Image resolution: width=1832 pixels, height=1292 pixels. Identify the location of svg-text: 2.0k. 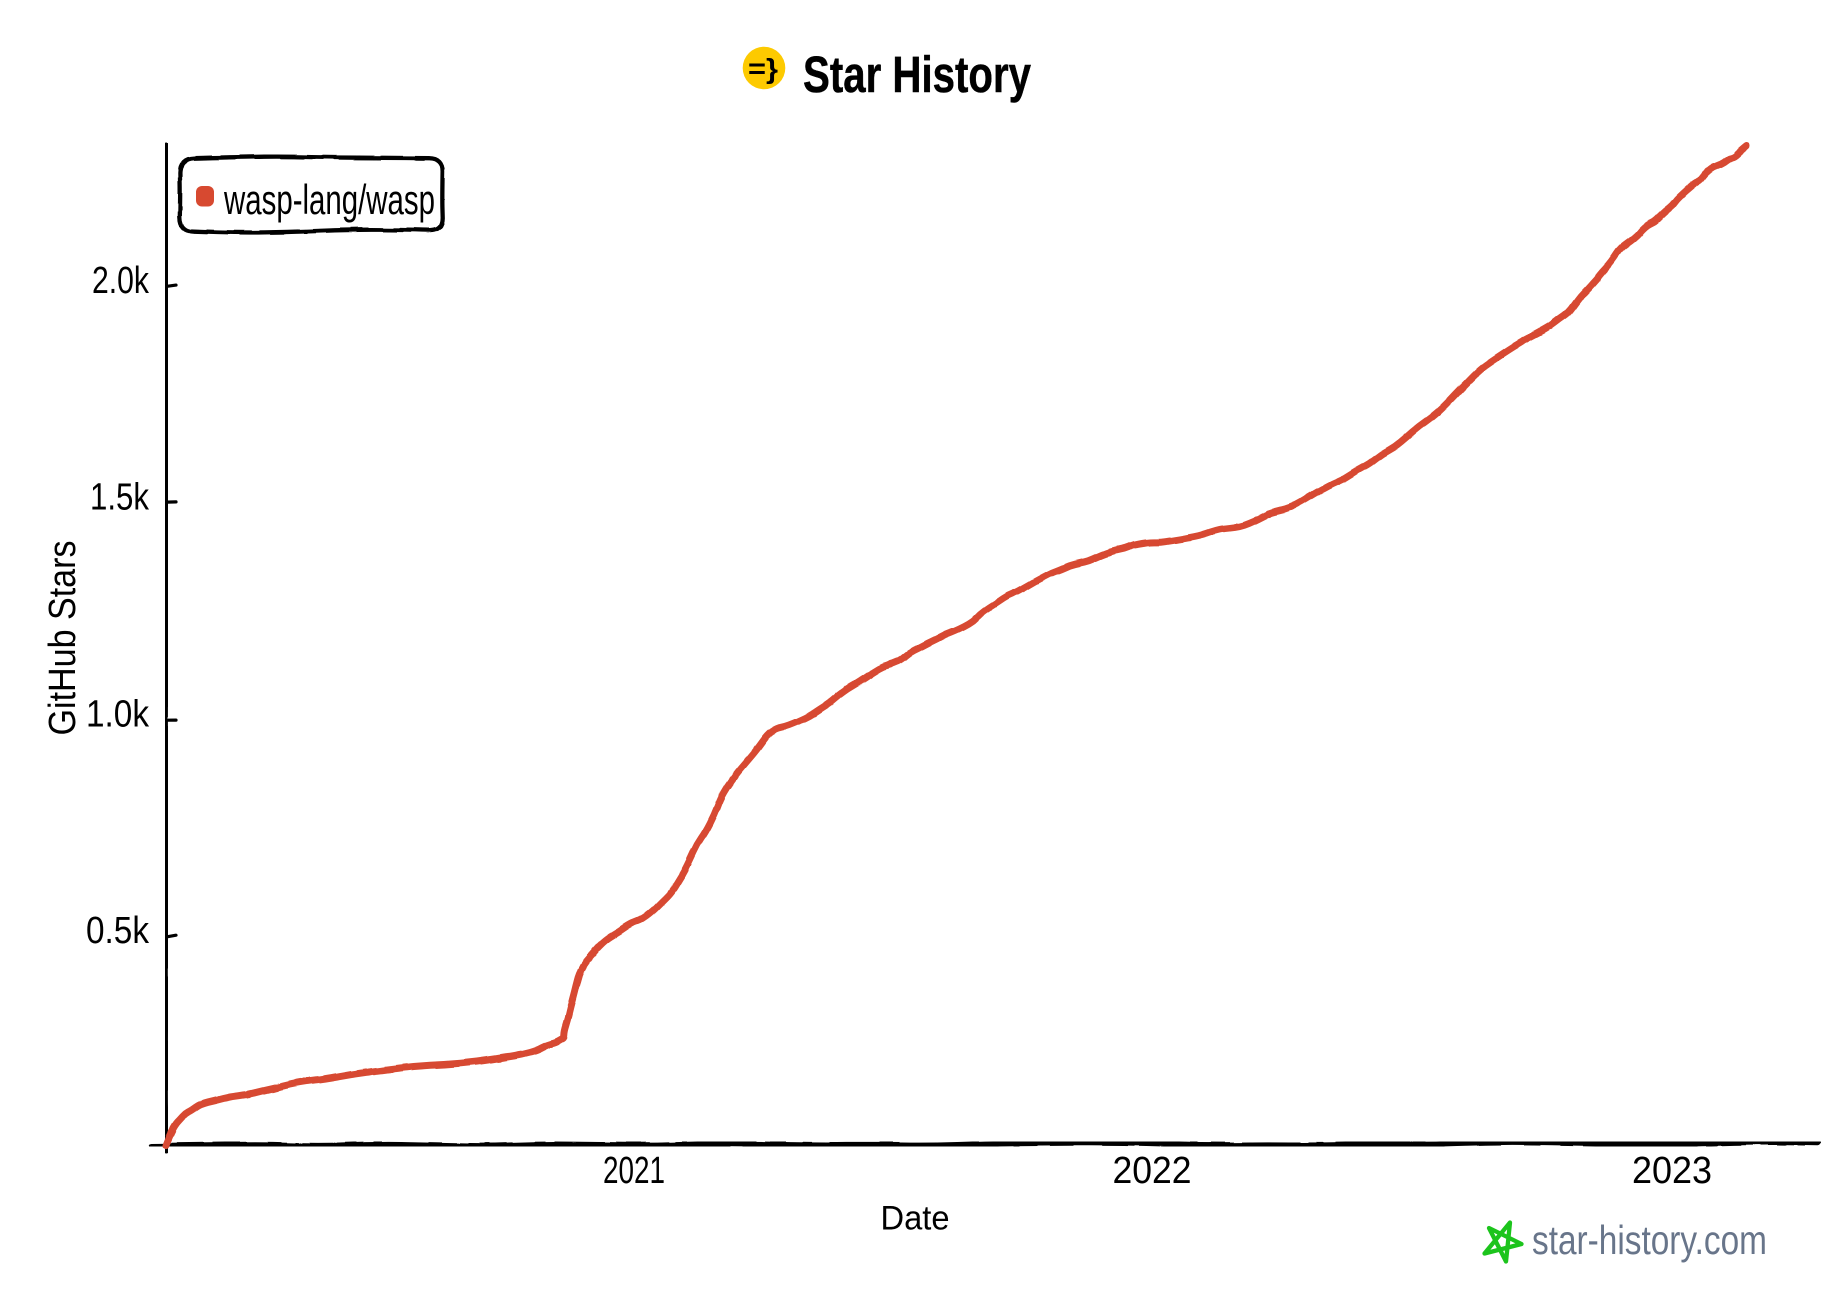
(121, 281).